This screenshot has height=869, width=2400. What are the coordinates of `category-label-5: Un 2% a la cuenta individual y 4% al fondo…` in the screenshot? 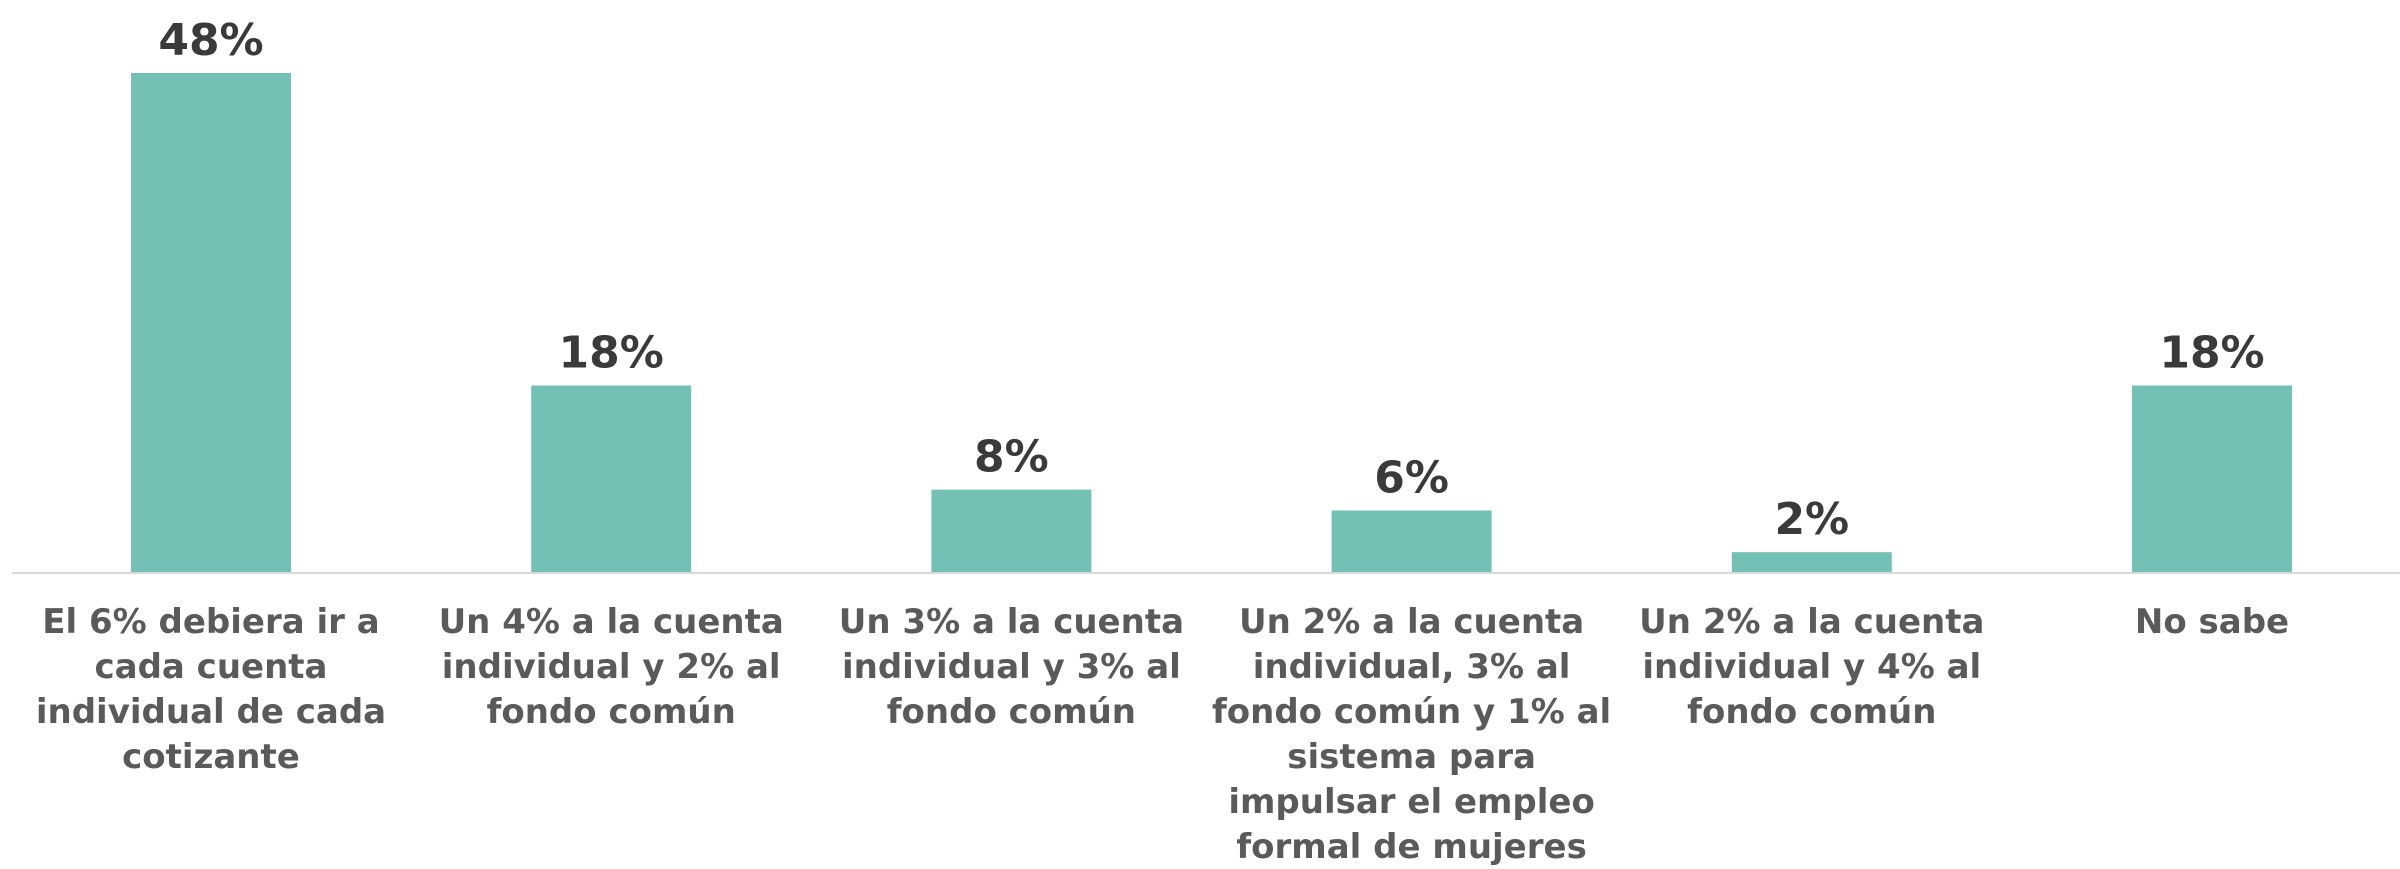 It's located at (1811, 667).